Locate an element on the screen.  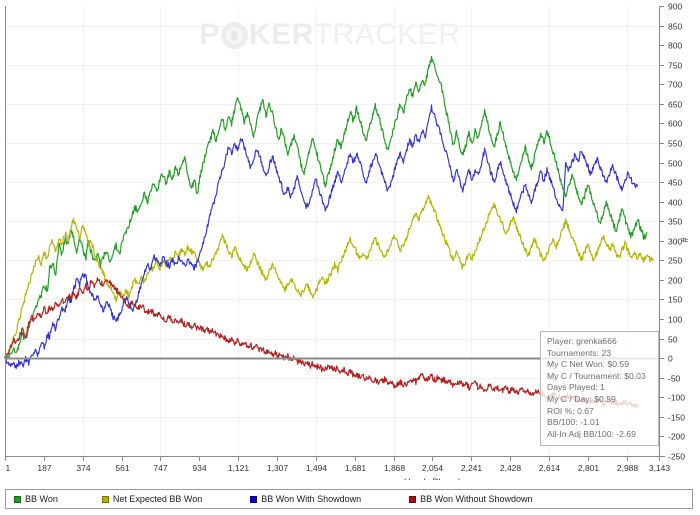
legend-item: BB Won Without Showdown is located at coordinates (471, 499).